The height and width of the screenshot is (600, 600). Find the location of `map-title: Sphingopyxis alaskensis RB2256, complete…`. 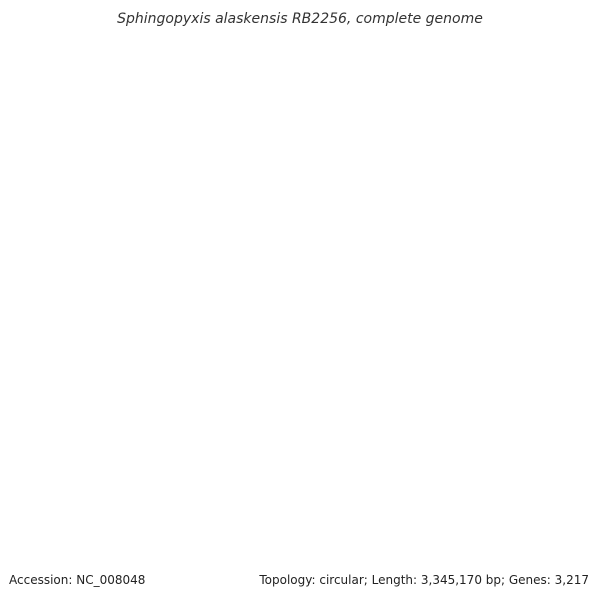

map-title: Sphingopyxis alaskensis RB2256, complete… is located at coordinates (300, 19).